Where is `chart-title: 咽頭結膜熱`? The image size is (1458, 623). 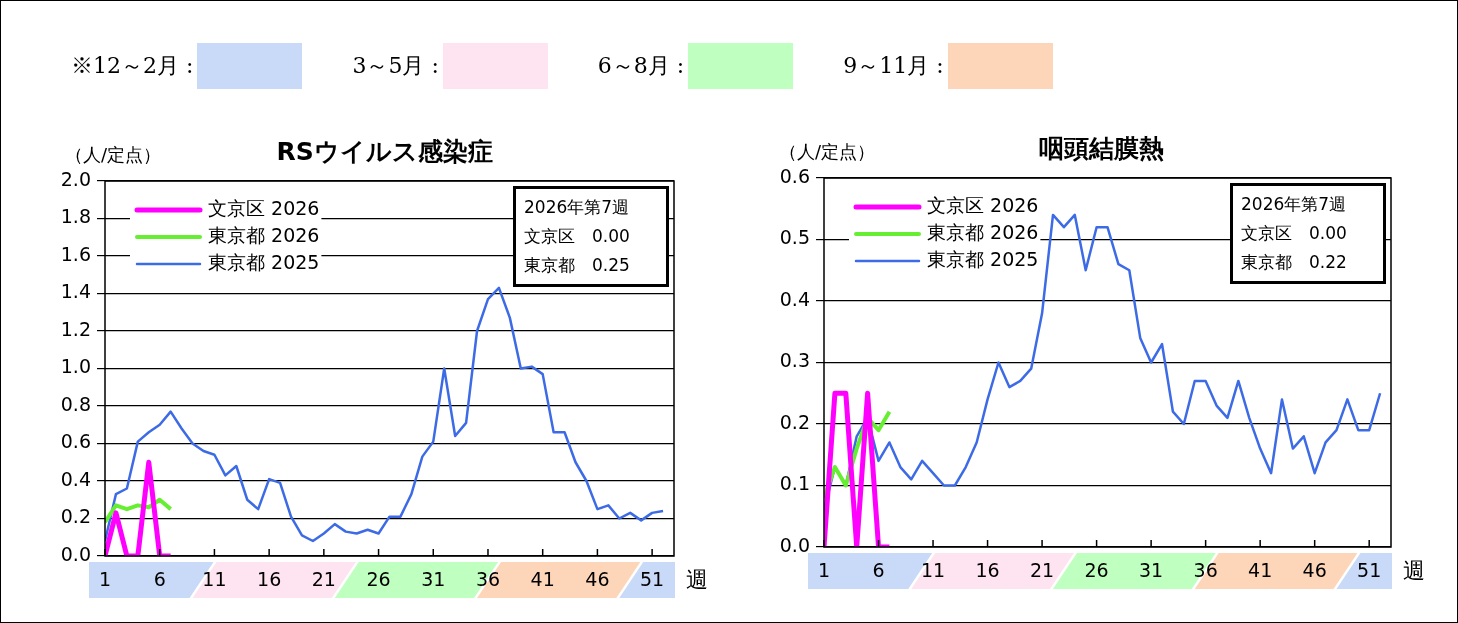 chart-title: 咽頭結膜熱 is located at coordinates (1101, 148).